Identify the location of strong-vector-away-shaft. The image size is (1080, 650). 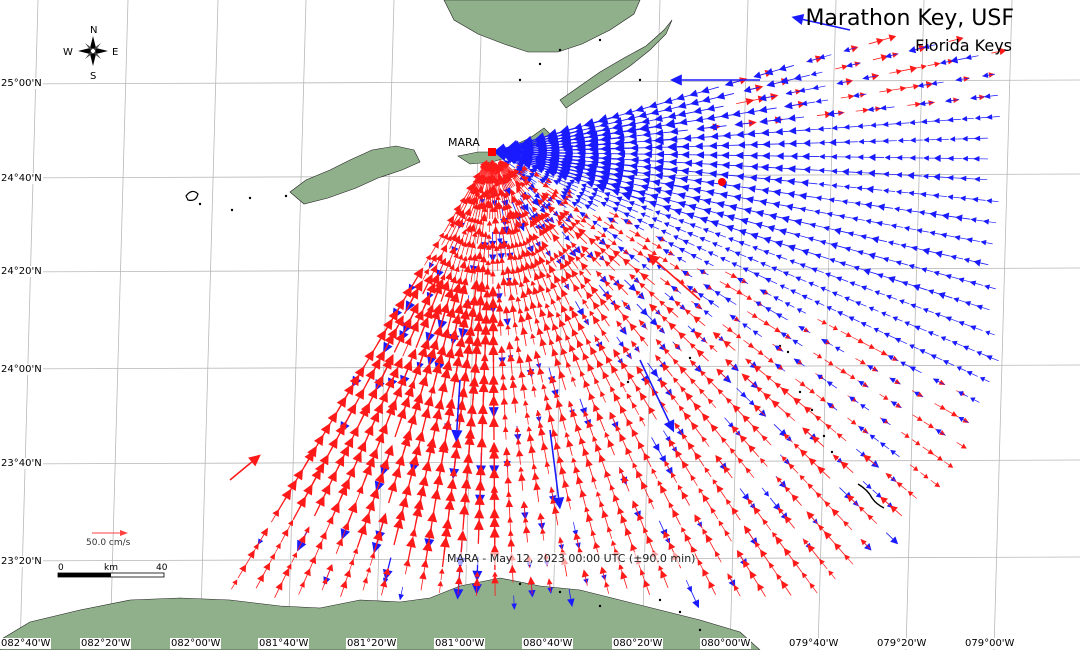
(554, 463).